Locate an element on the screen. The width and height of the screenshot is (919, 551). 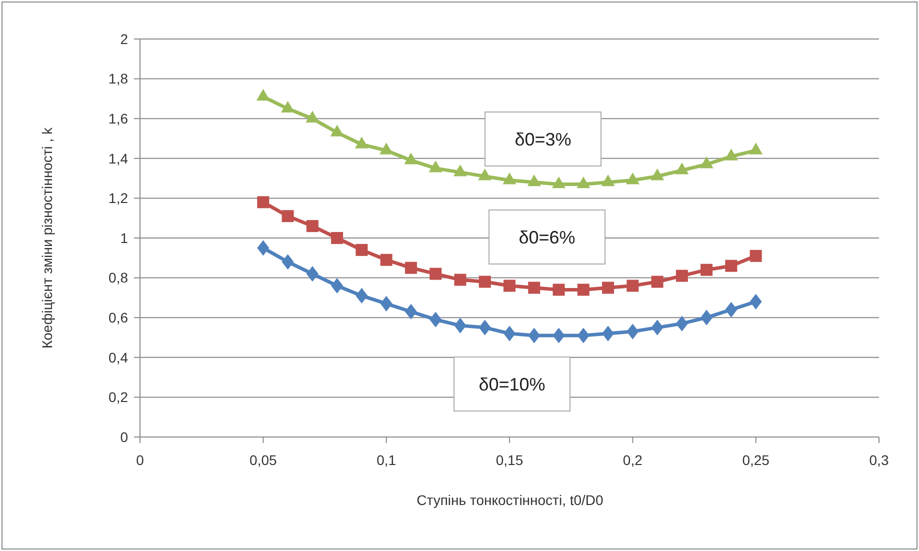
y-tick-label: 2 is located at coordinates (124, 38).